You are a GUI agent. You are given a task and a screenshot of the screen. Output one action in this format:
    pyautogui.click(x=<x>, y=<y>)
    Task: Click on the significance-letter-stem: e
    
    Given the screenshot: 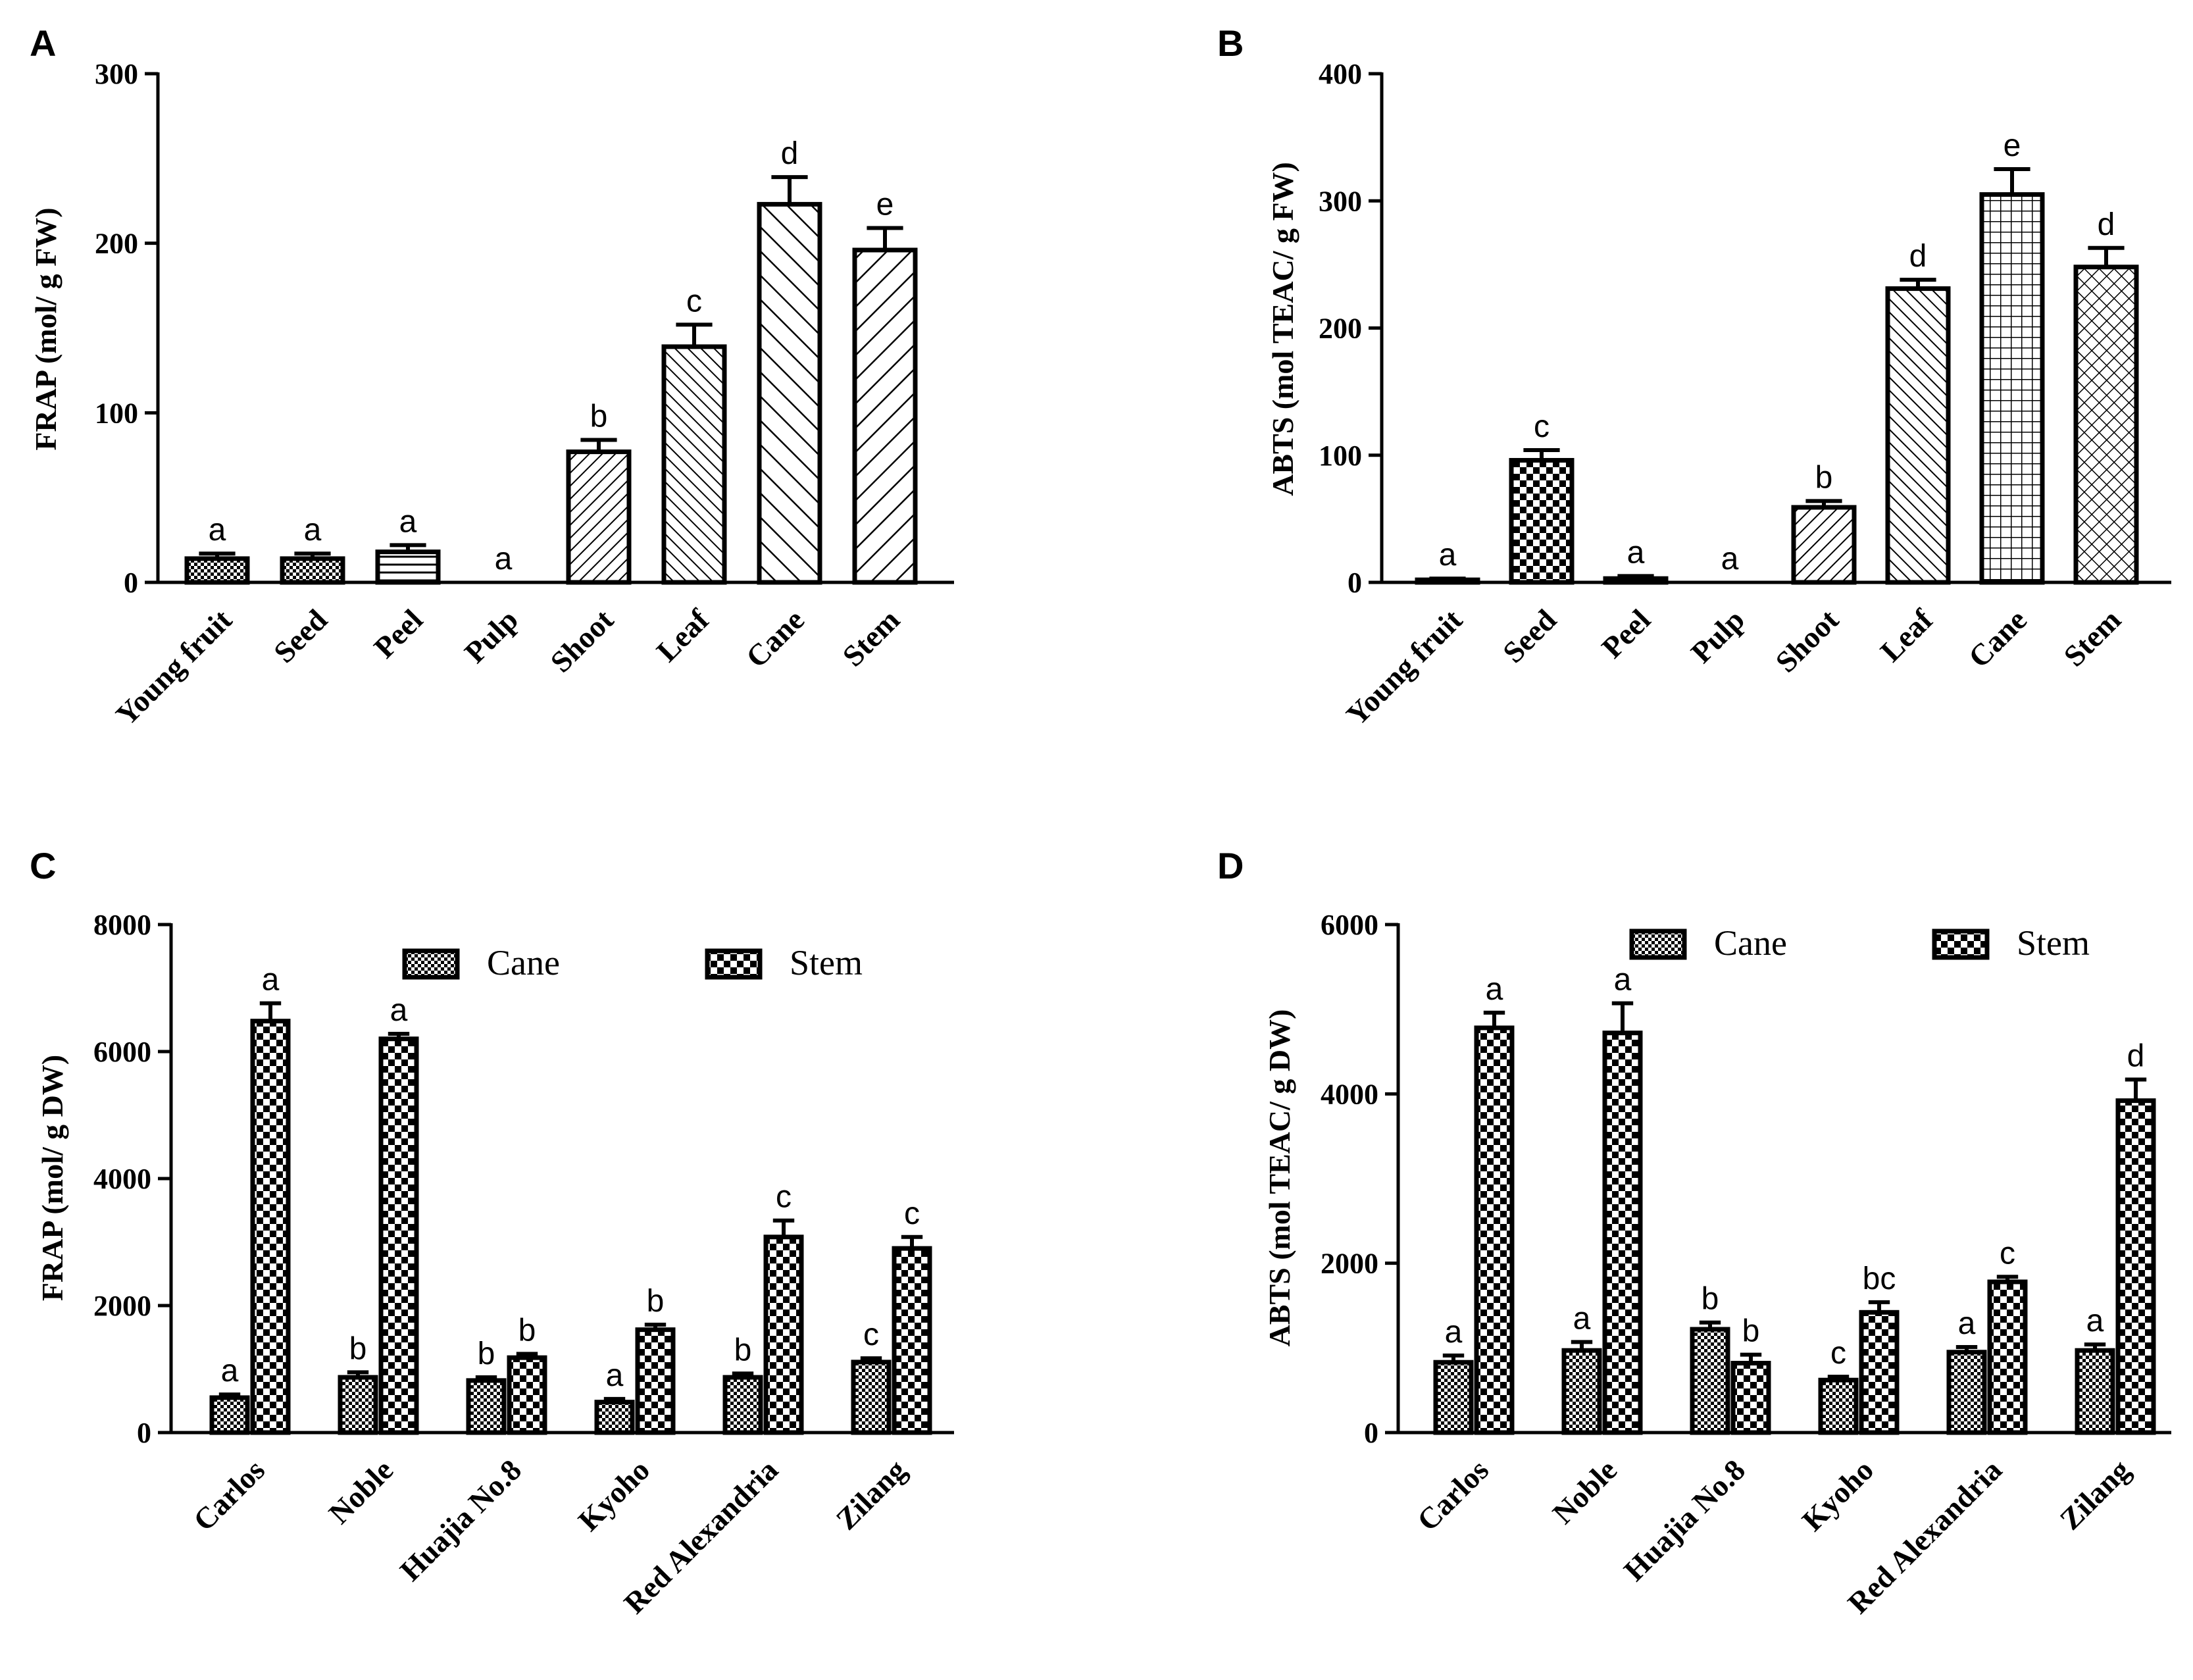 What is the action you would take?
    pyautogui.click(x=885, y=204)
    